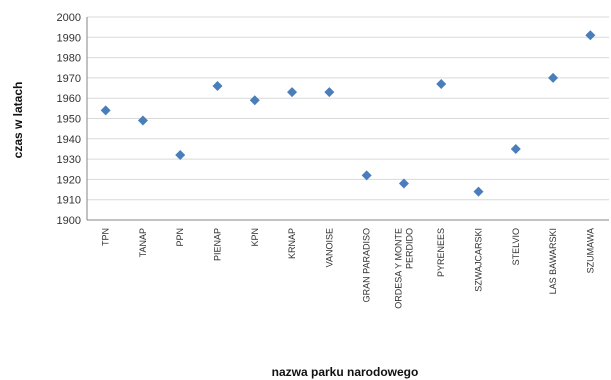 The height and width of the screenshot is (380, 611). Describe the element at coordinates (69, 140) in the screenshot. I see `y-tick-label: 1940` at that location.